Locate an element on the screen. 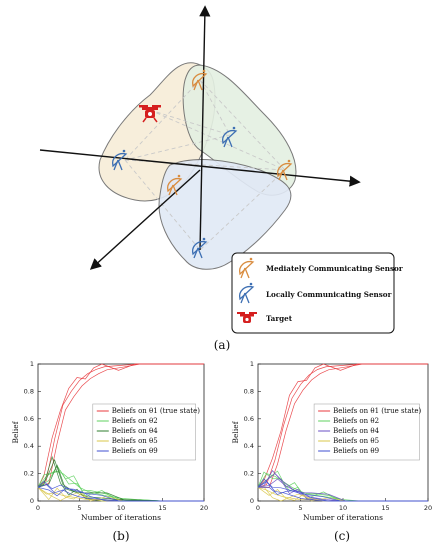  axis-horizontal is located at coordinates (200, 168).